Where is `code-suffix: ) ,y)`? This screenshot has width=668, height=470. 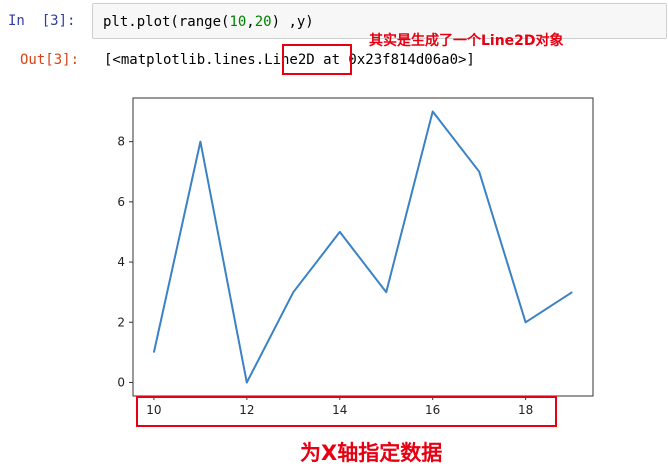 code-suffix: ) ,y) is located at coordinates (292, 22).